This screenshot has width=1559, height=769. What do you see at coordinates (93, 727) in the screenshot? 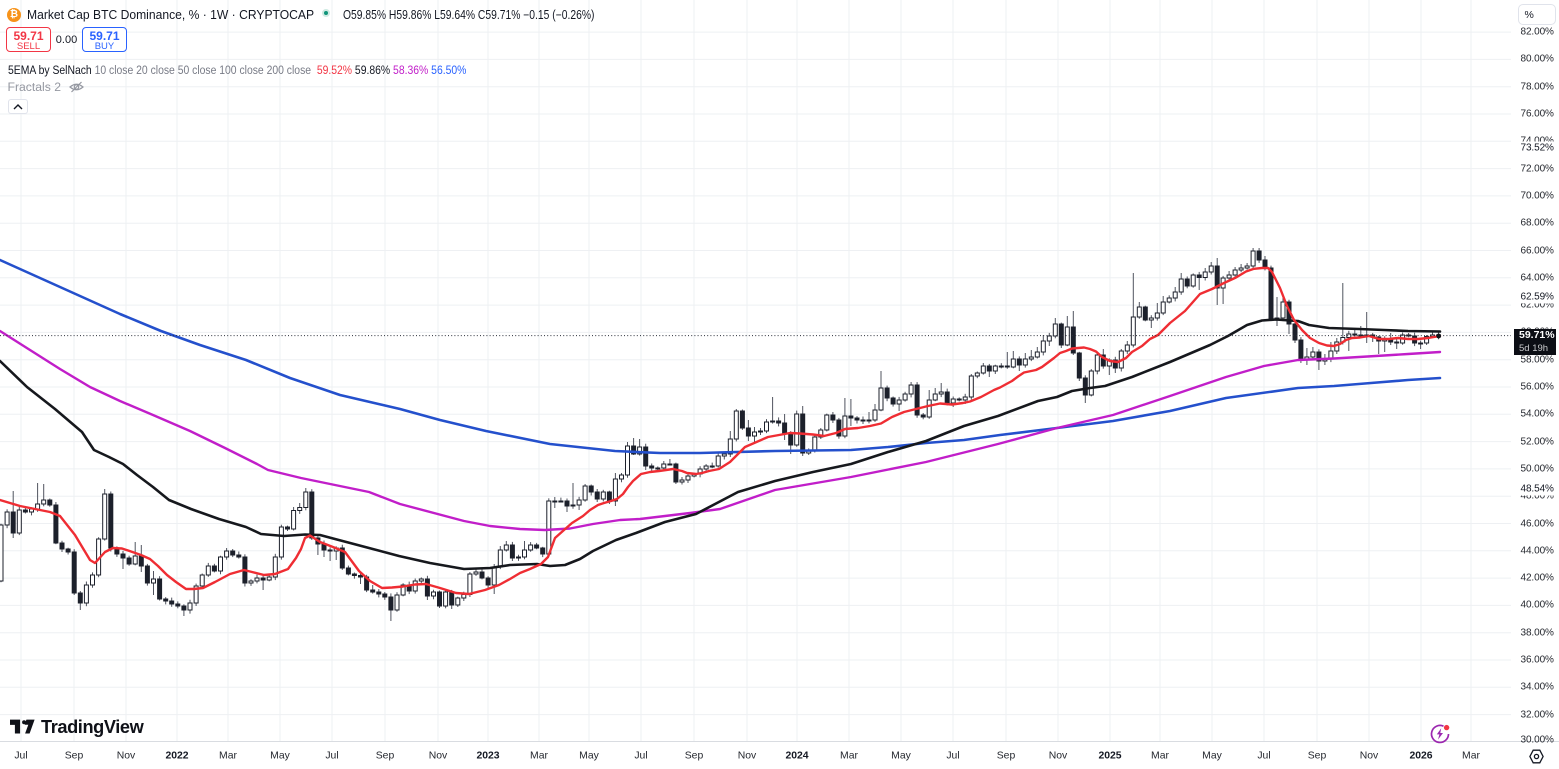
I see `svg-text: TradingView` at bounding box center [93, 727].